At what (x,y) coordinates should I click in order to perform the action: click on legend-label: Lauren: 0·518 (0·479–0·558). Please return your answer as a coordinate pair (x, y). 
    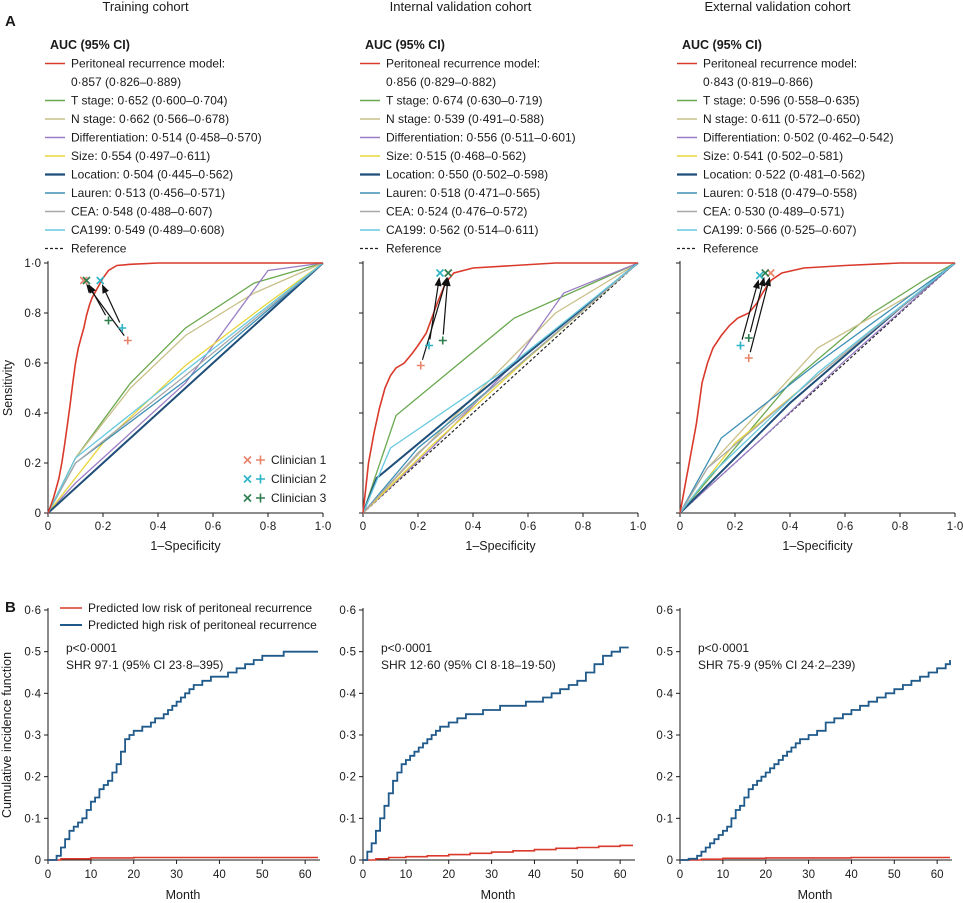
    Looking at the image, I should click on (780, 193).